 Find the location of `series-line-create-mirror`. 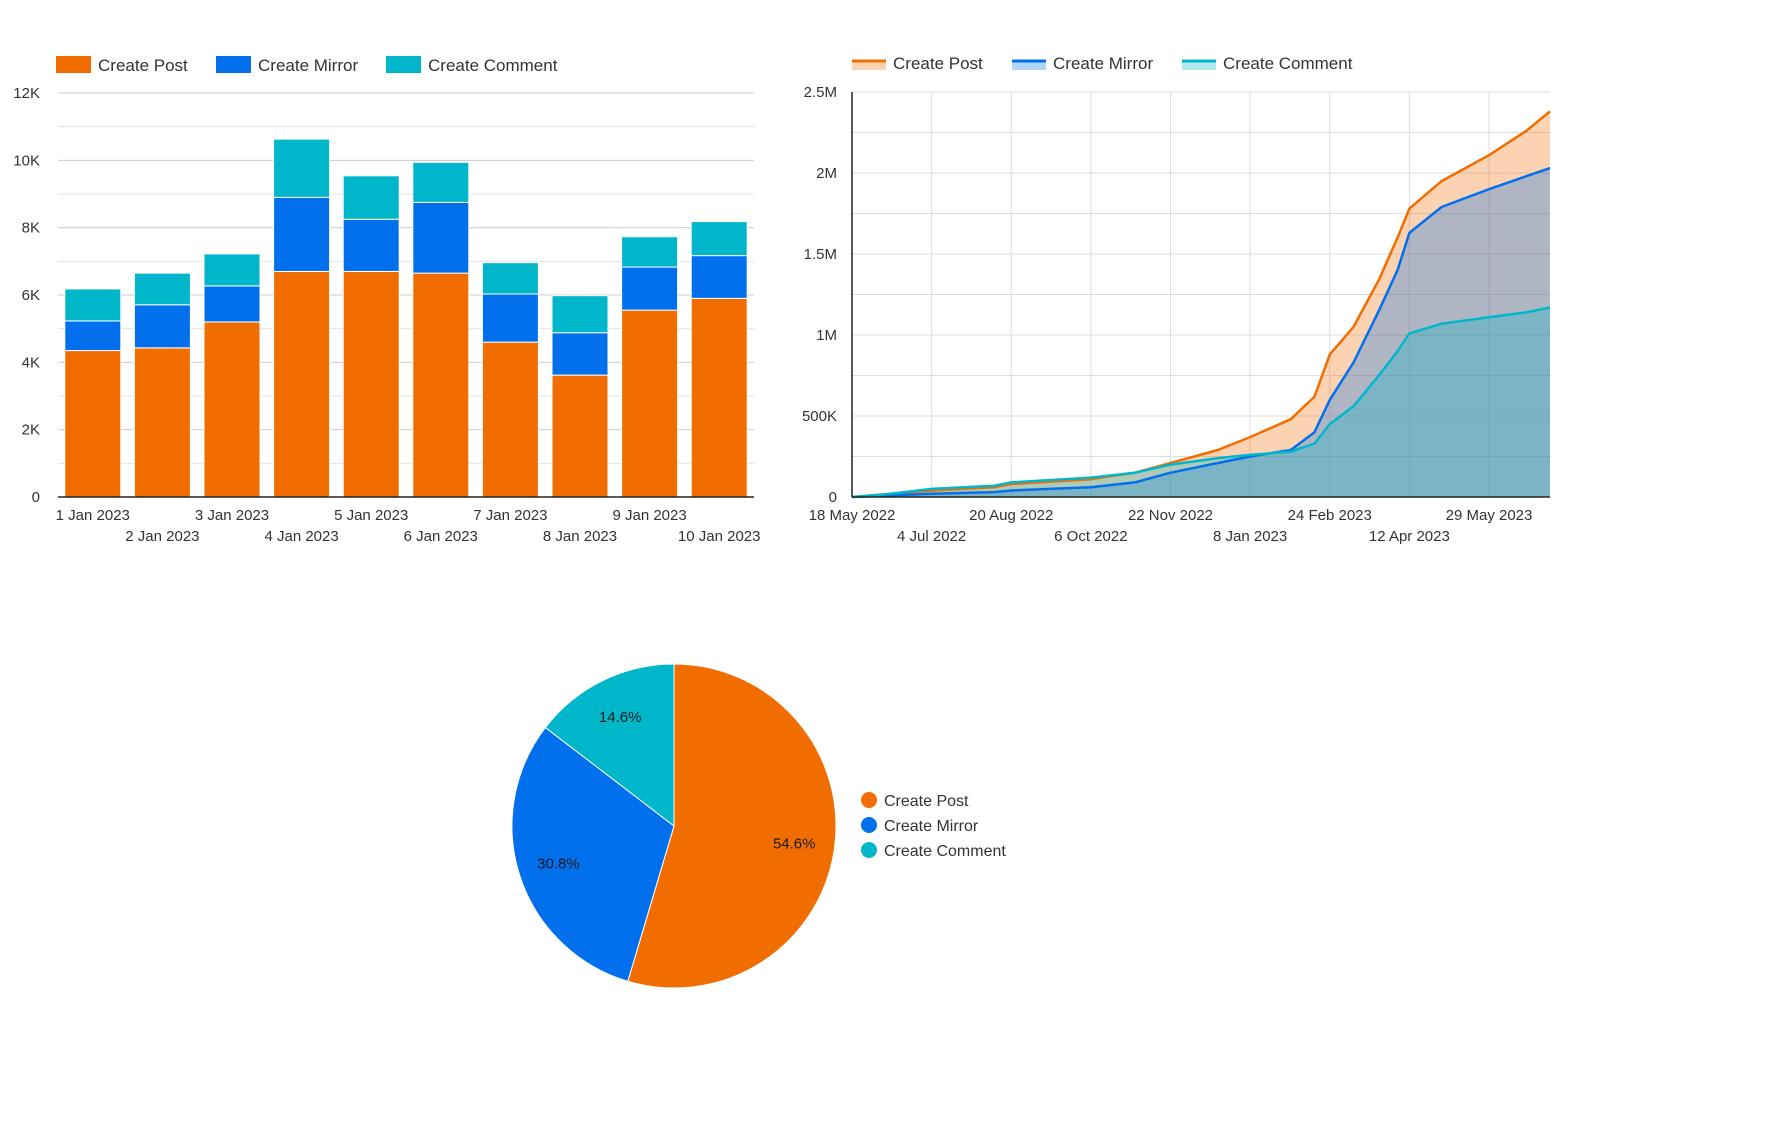

series-line-create-mirror is located at coordinates (1201, 332).